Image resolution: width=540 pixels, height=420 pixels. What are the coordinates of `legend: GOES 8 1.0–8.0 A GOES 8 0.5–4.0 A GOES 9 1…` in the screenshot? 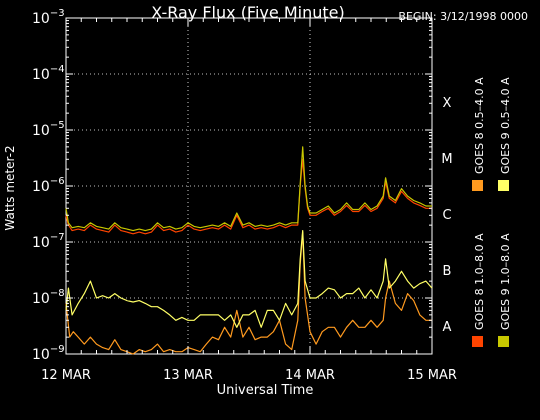 It's located at (492, 212).